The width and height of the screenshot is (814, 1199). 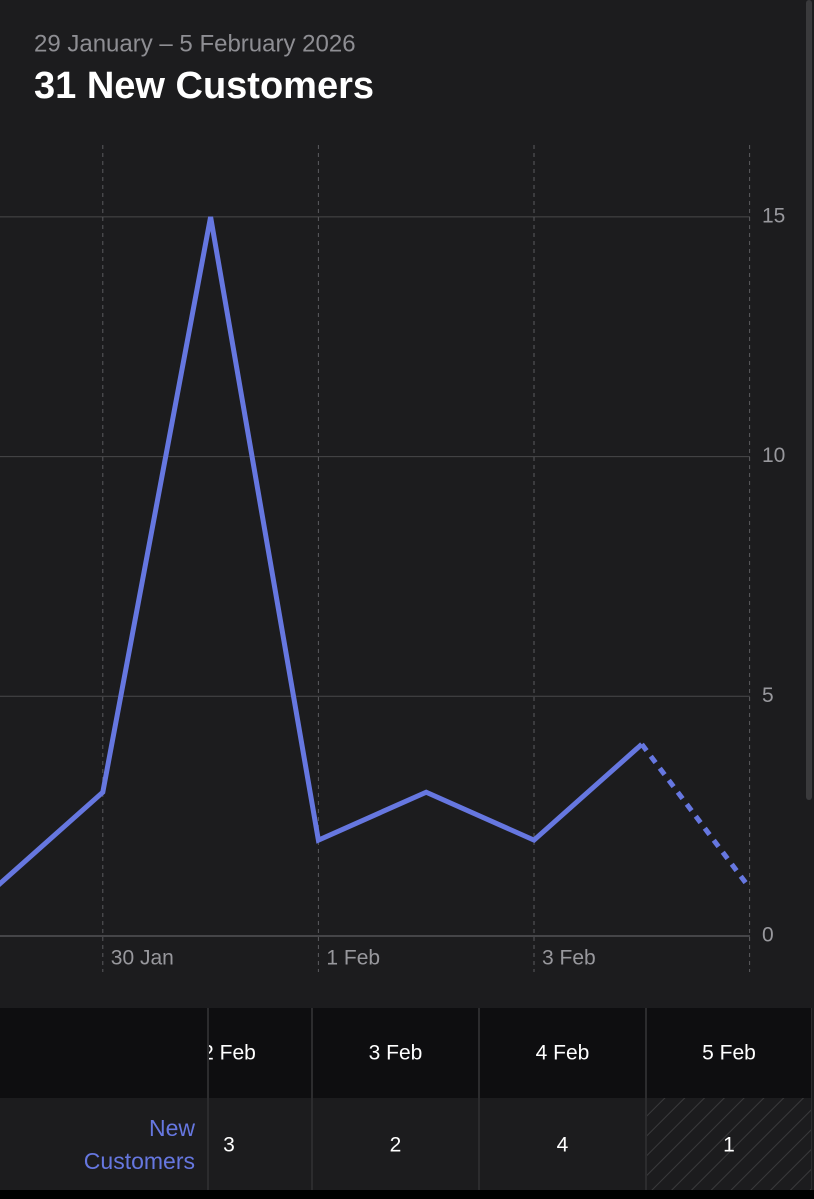 I want to click on cell-value: 1, so click(x=729, y=1145).